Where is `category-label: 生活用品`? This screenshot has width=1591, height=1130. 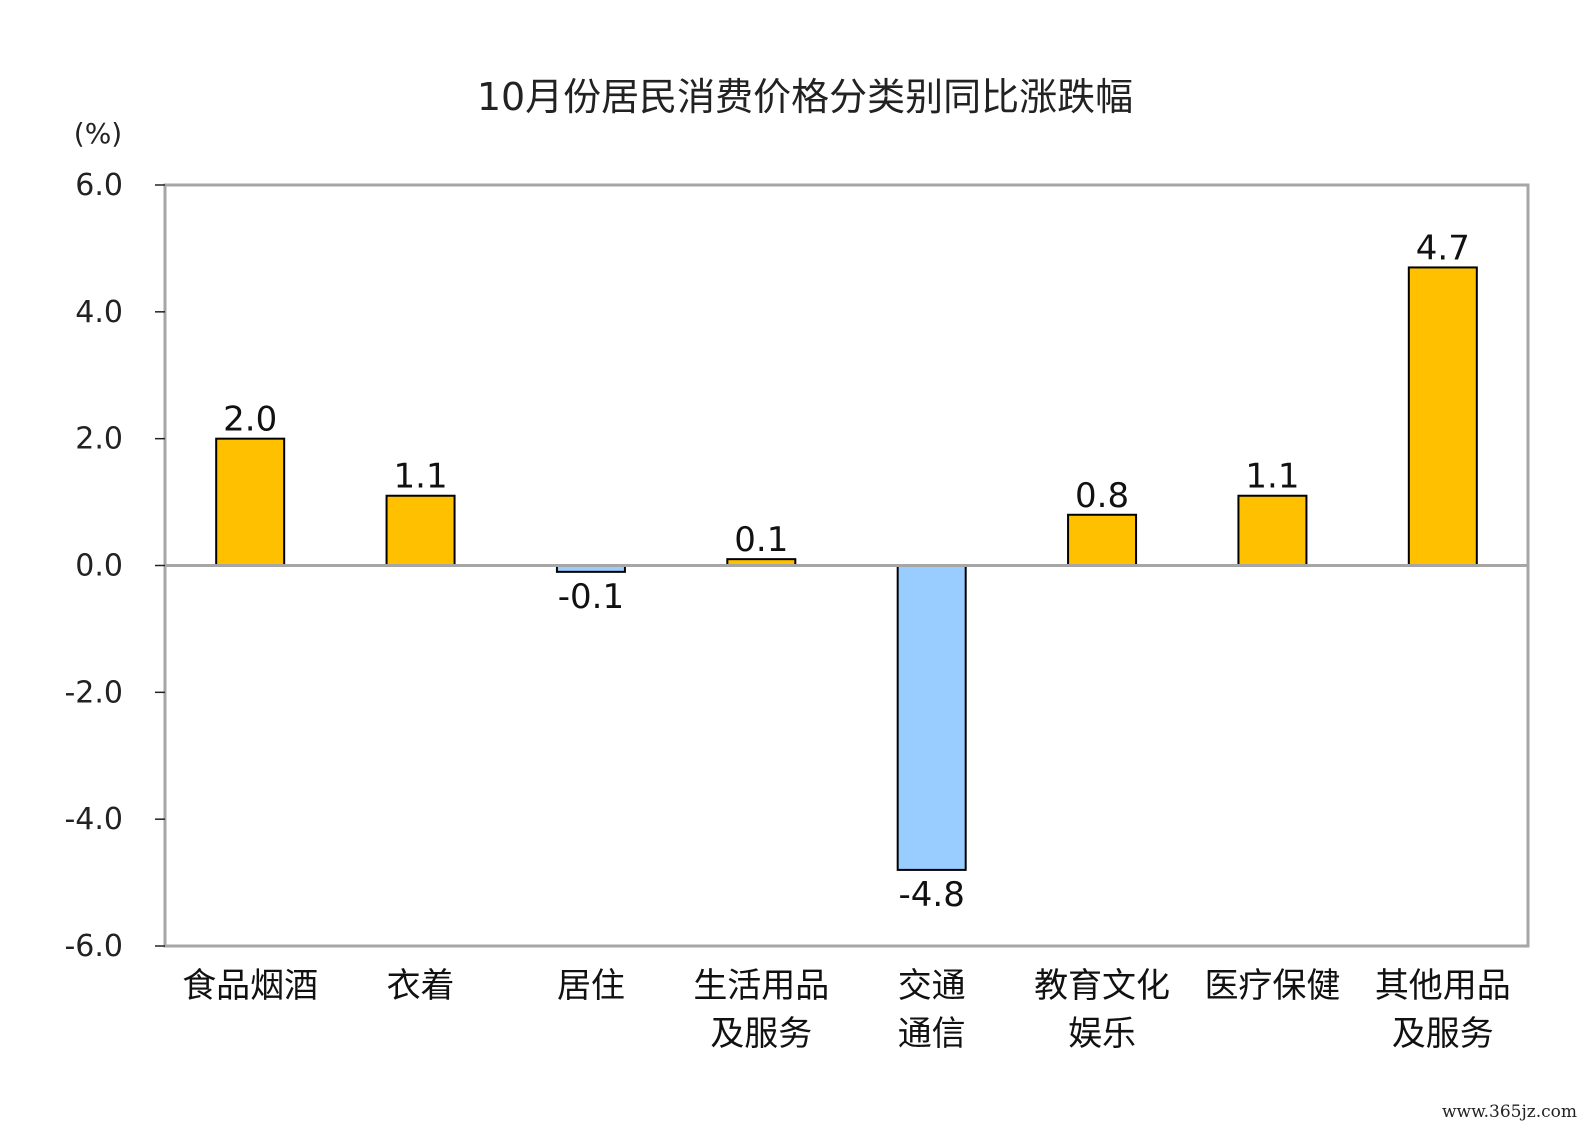
category-label: 生活用品 is located at coordinates (761, 986).